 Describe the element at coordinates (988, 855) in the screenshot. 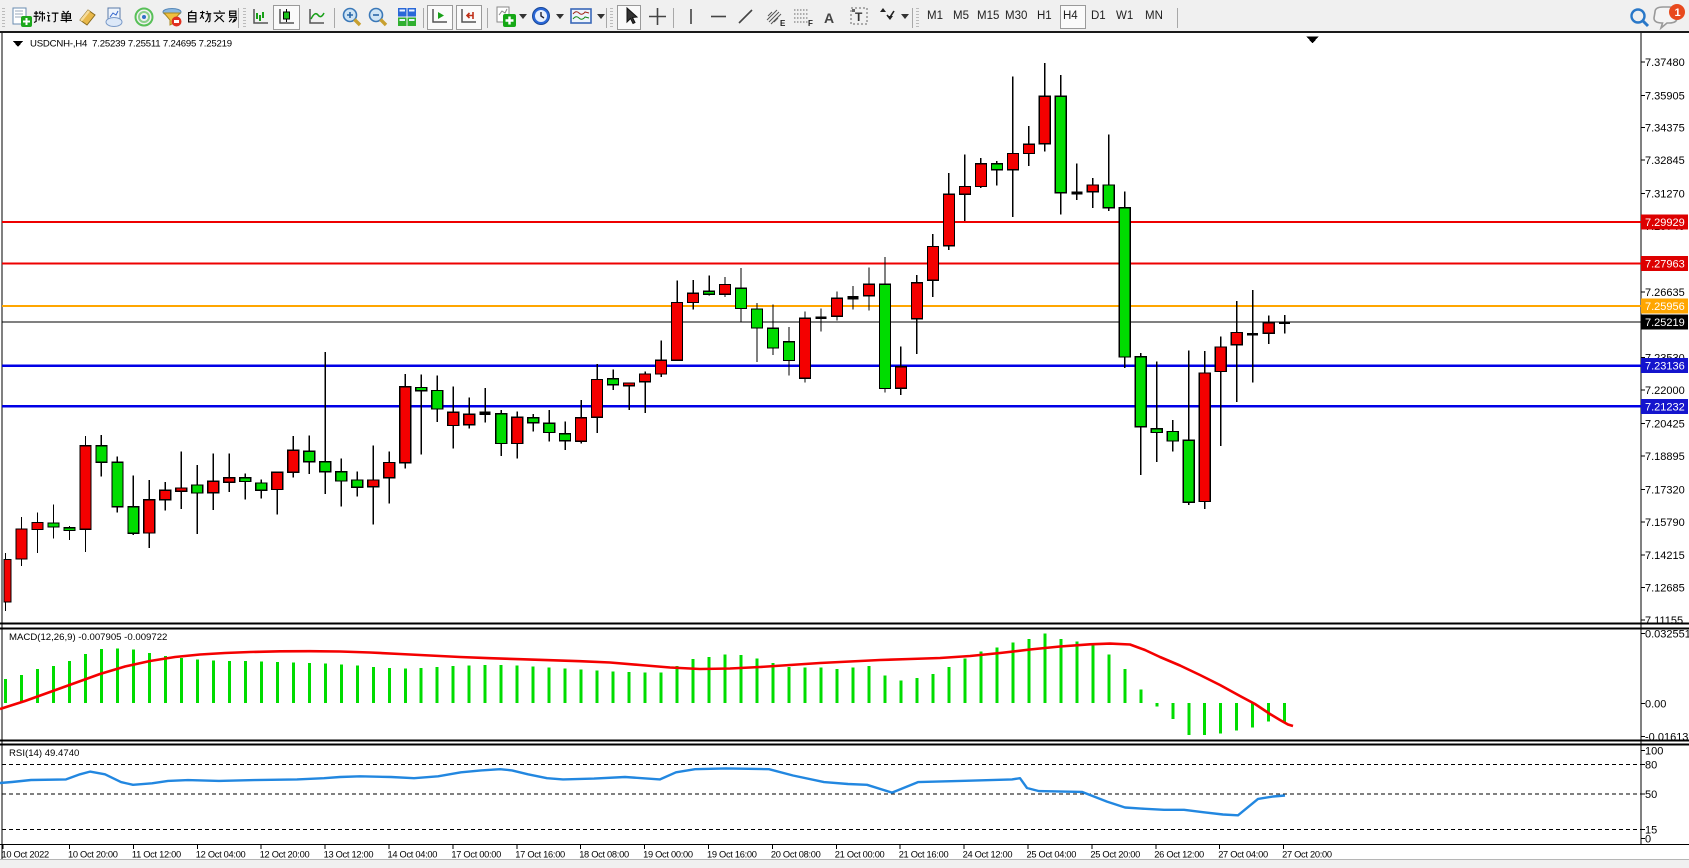

I see `svg-text: 24 Oct 12:00` at that location.